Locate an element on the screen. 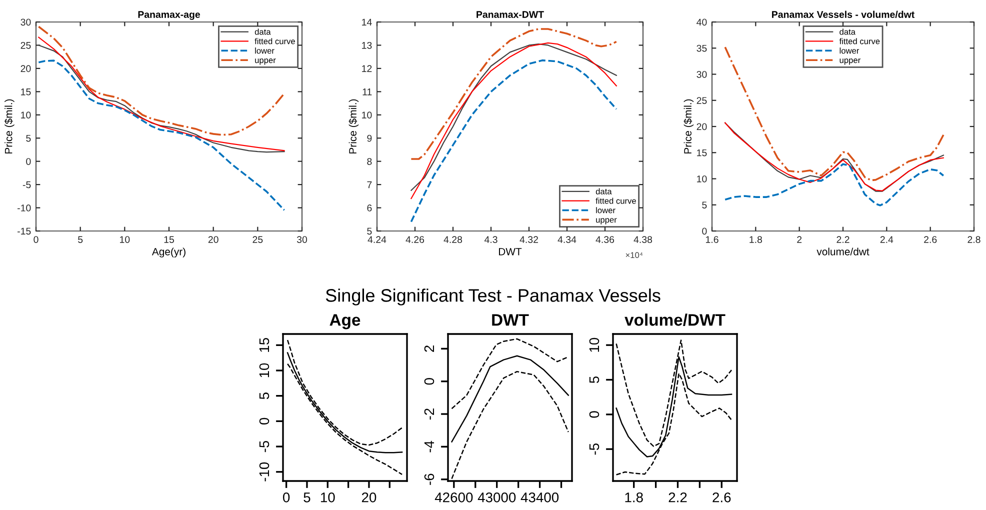 The width and height of the screenshot is (986, 510). chart-title: Age is located at coordinates (345, 322).